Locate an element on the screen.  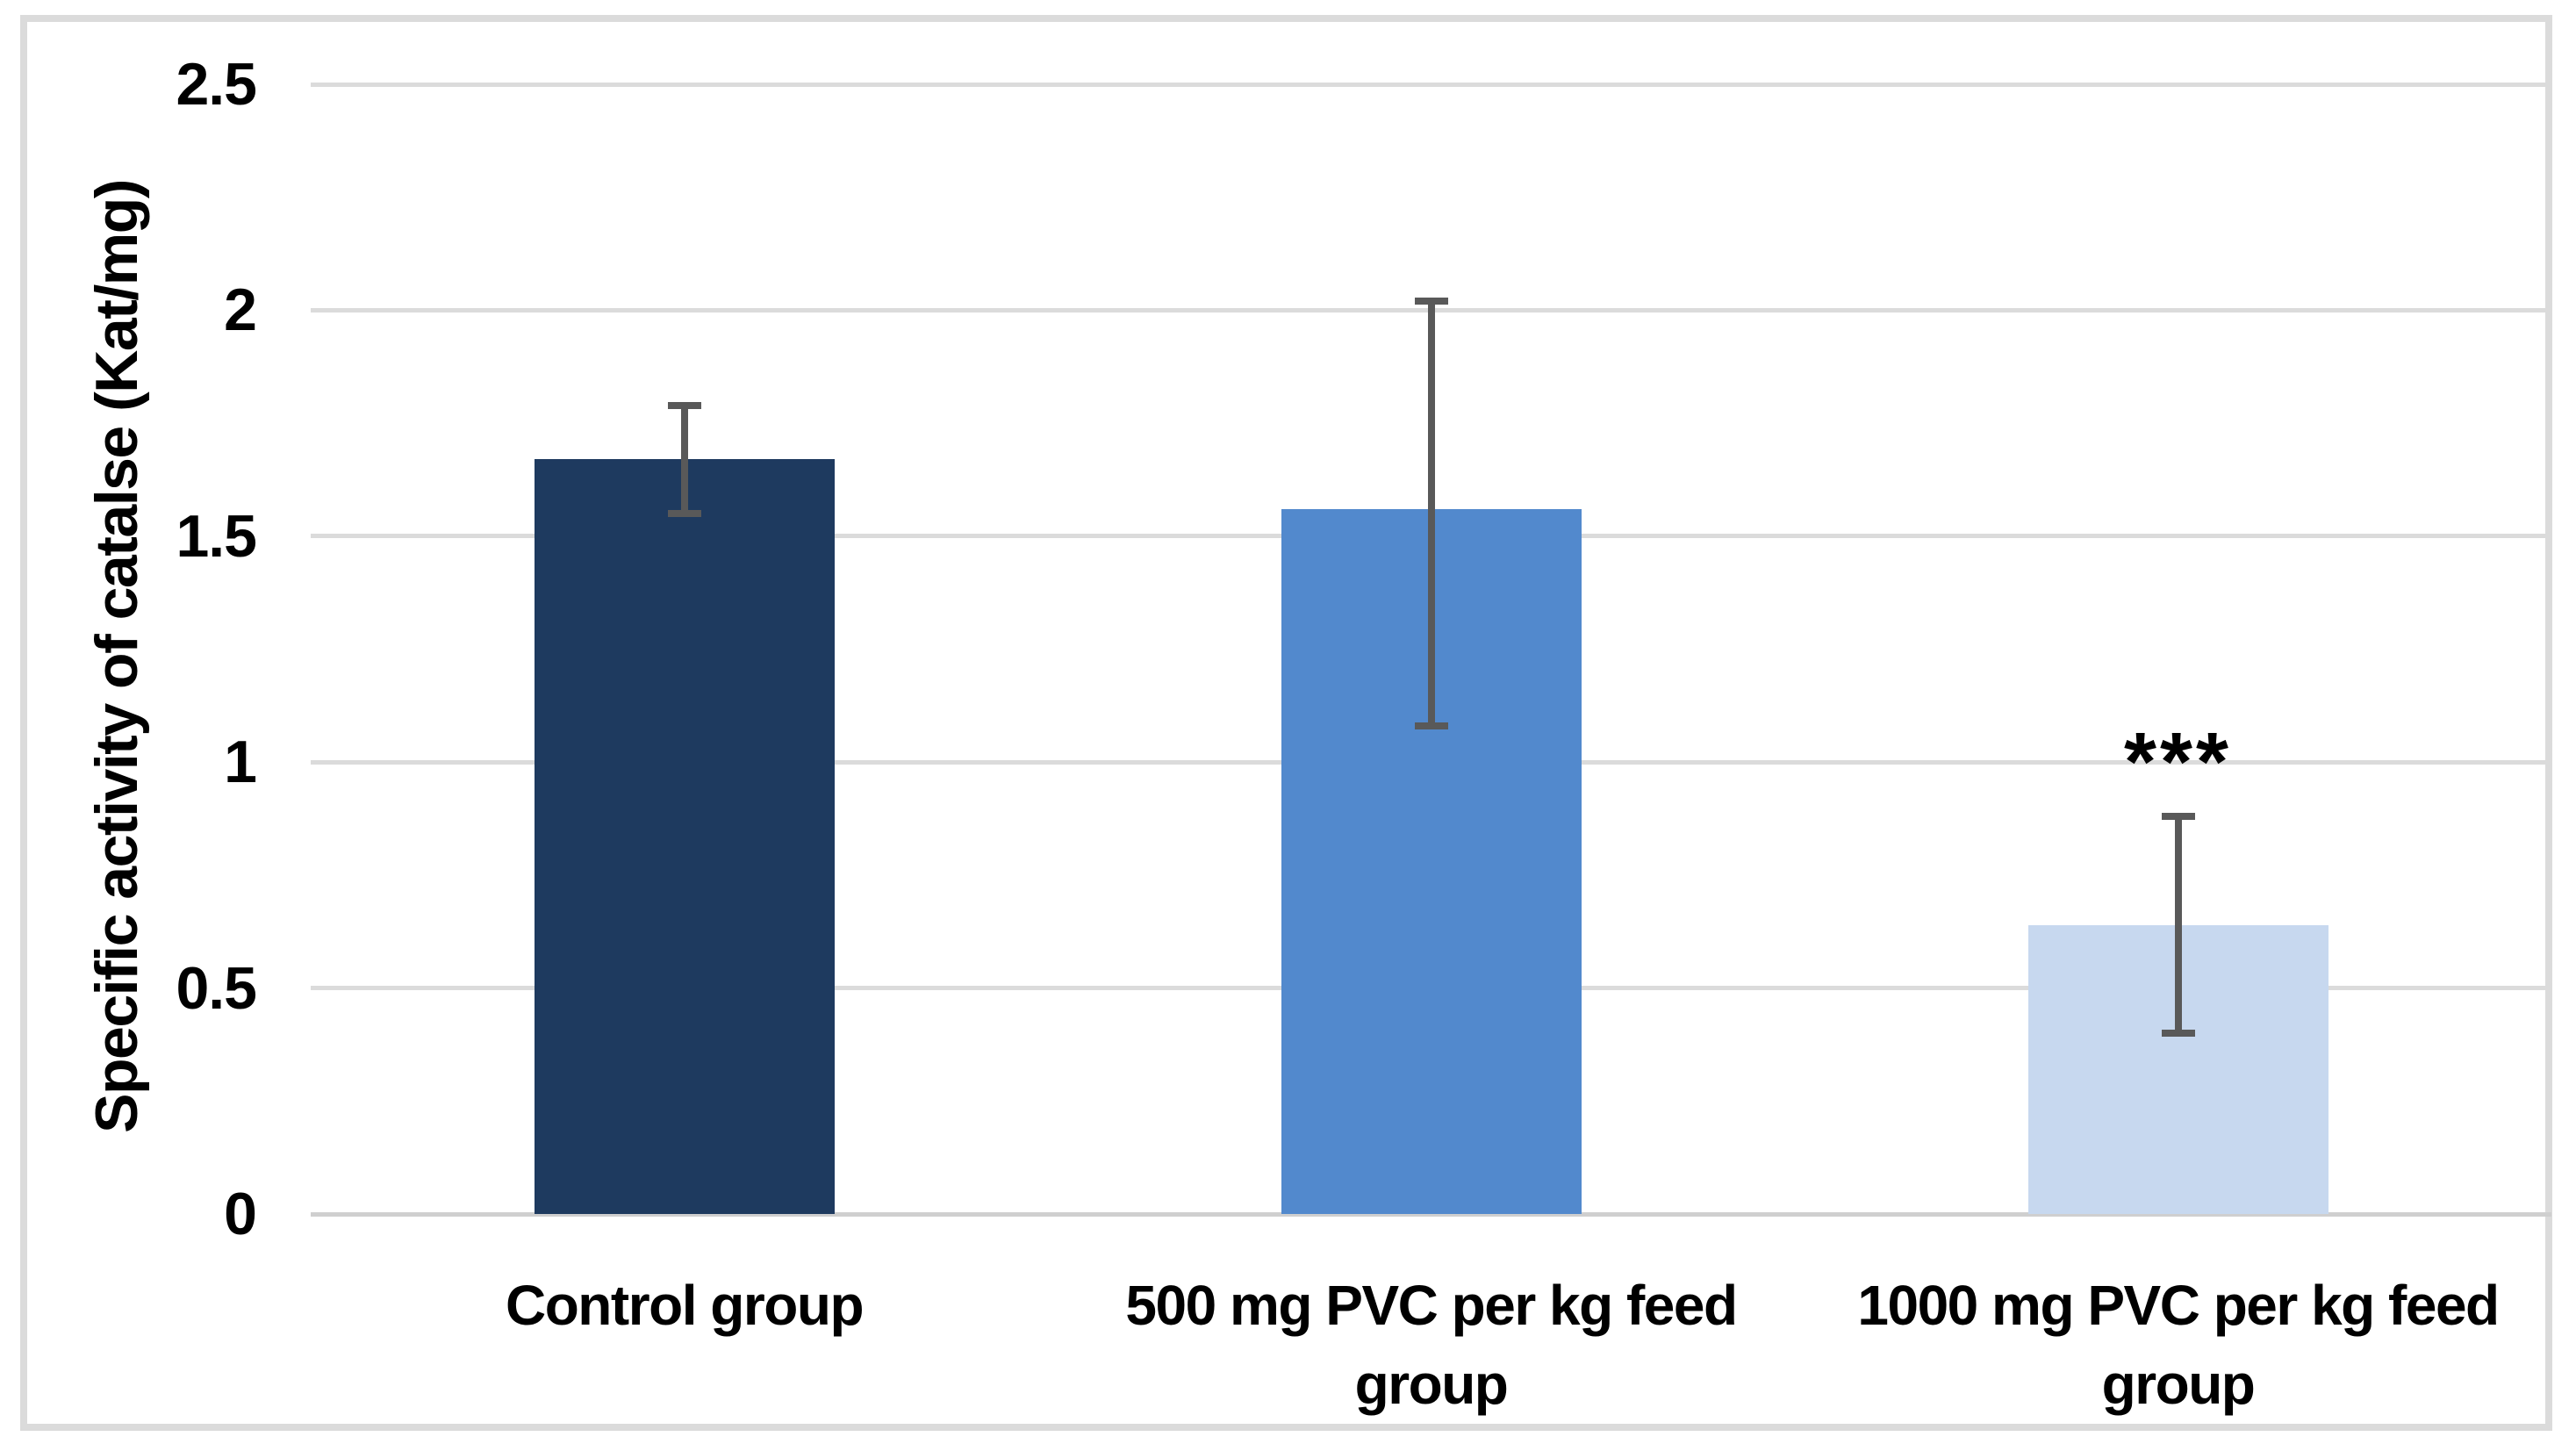
category-label-1000-mg-pvc-per-kg-feed-group: 1000 mg PVC per kg feed group is located at coordinates (2178, 1345).